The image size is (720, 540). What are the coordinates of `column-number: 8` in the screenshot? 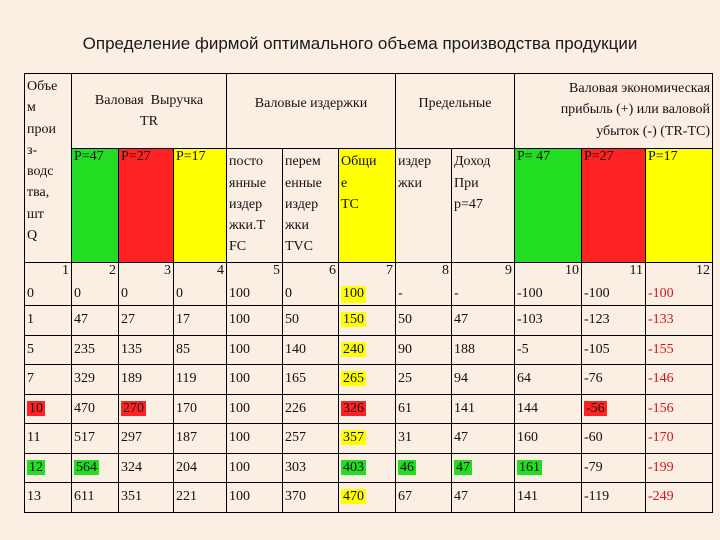 It's located at (445, 271).